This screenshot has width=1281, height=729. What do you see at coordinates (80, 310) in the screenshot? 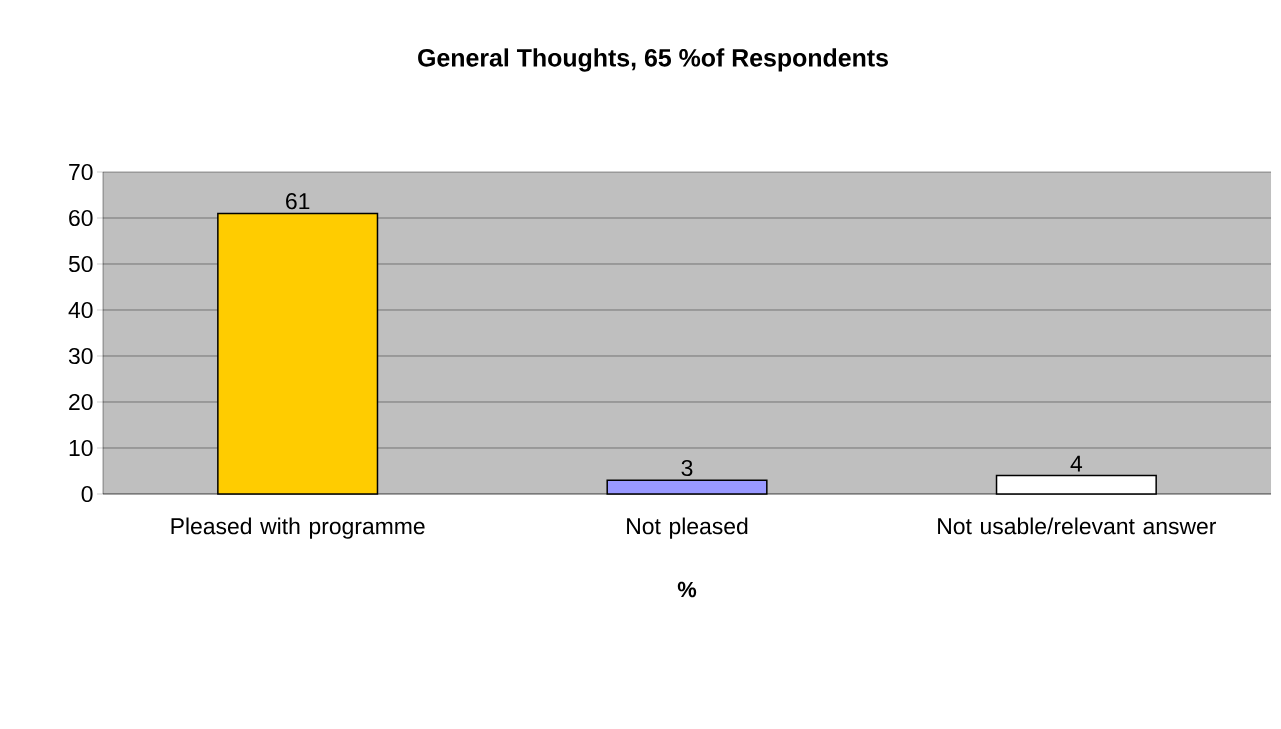
I see `y-tick-label: 40` at bounding box center [80, 310].